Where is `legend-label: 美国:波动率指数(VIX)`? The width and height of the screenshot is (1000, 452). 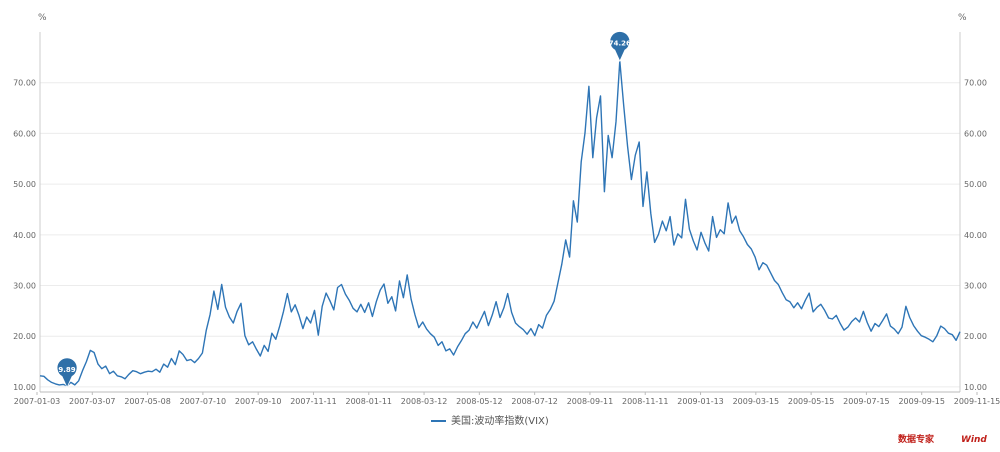
legend-label: 美国:波动率指数(VIX) is located at coordinates (500, 420).